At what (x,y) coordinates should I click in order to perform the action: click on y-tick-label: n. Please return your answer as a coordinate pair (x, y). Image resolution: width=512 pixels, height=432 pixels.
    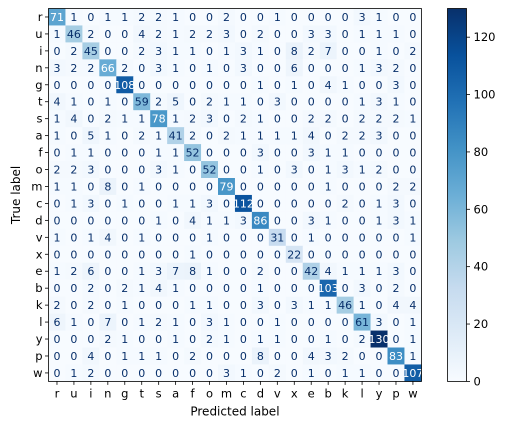
    Looking at the image, I should click on (38, 68).